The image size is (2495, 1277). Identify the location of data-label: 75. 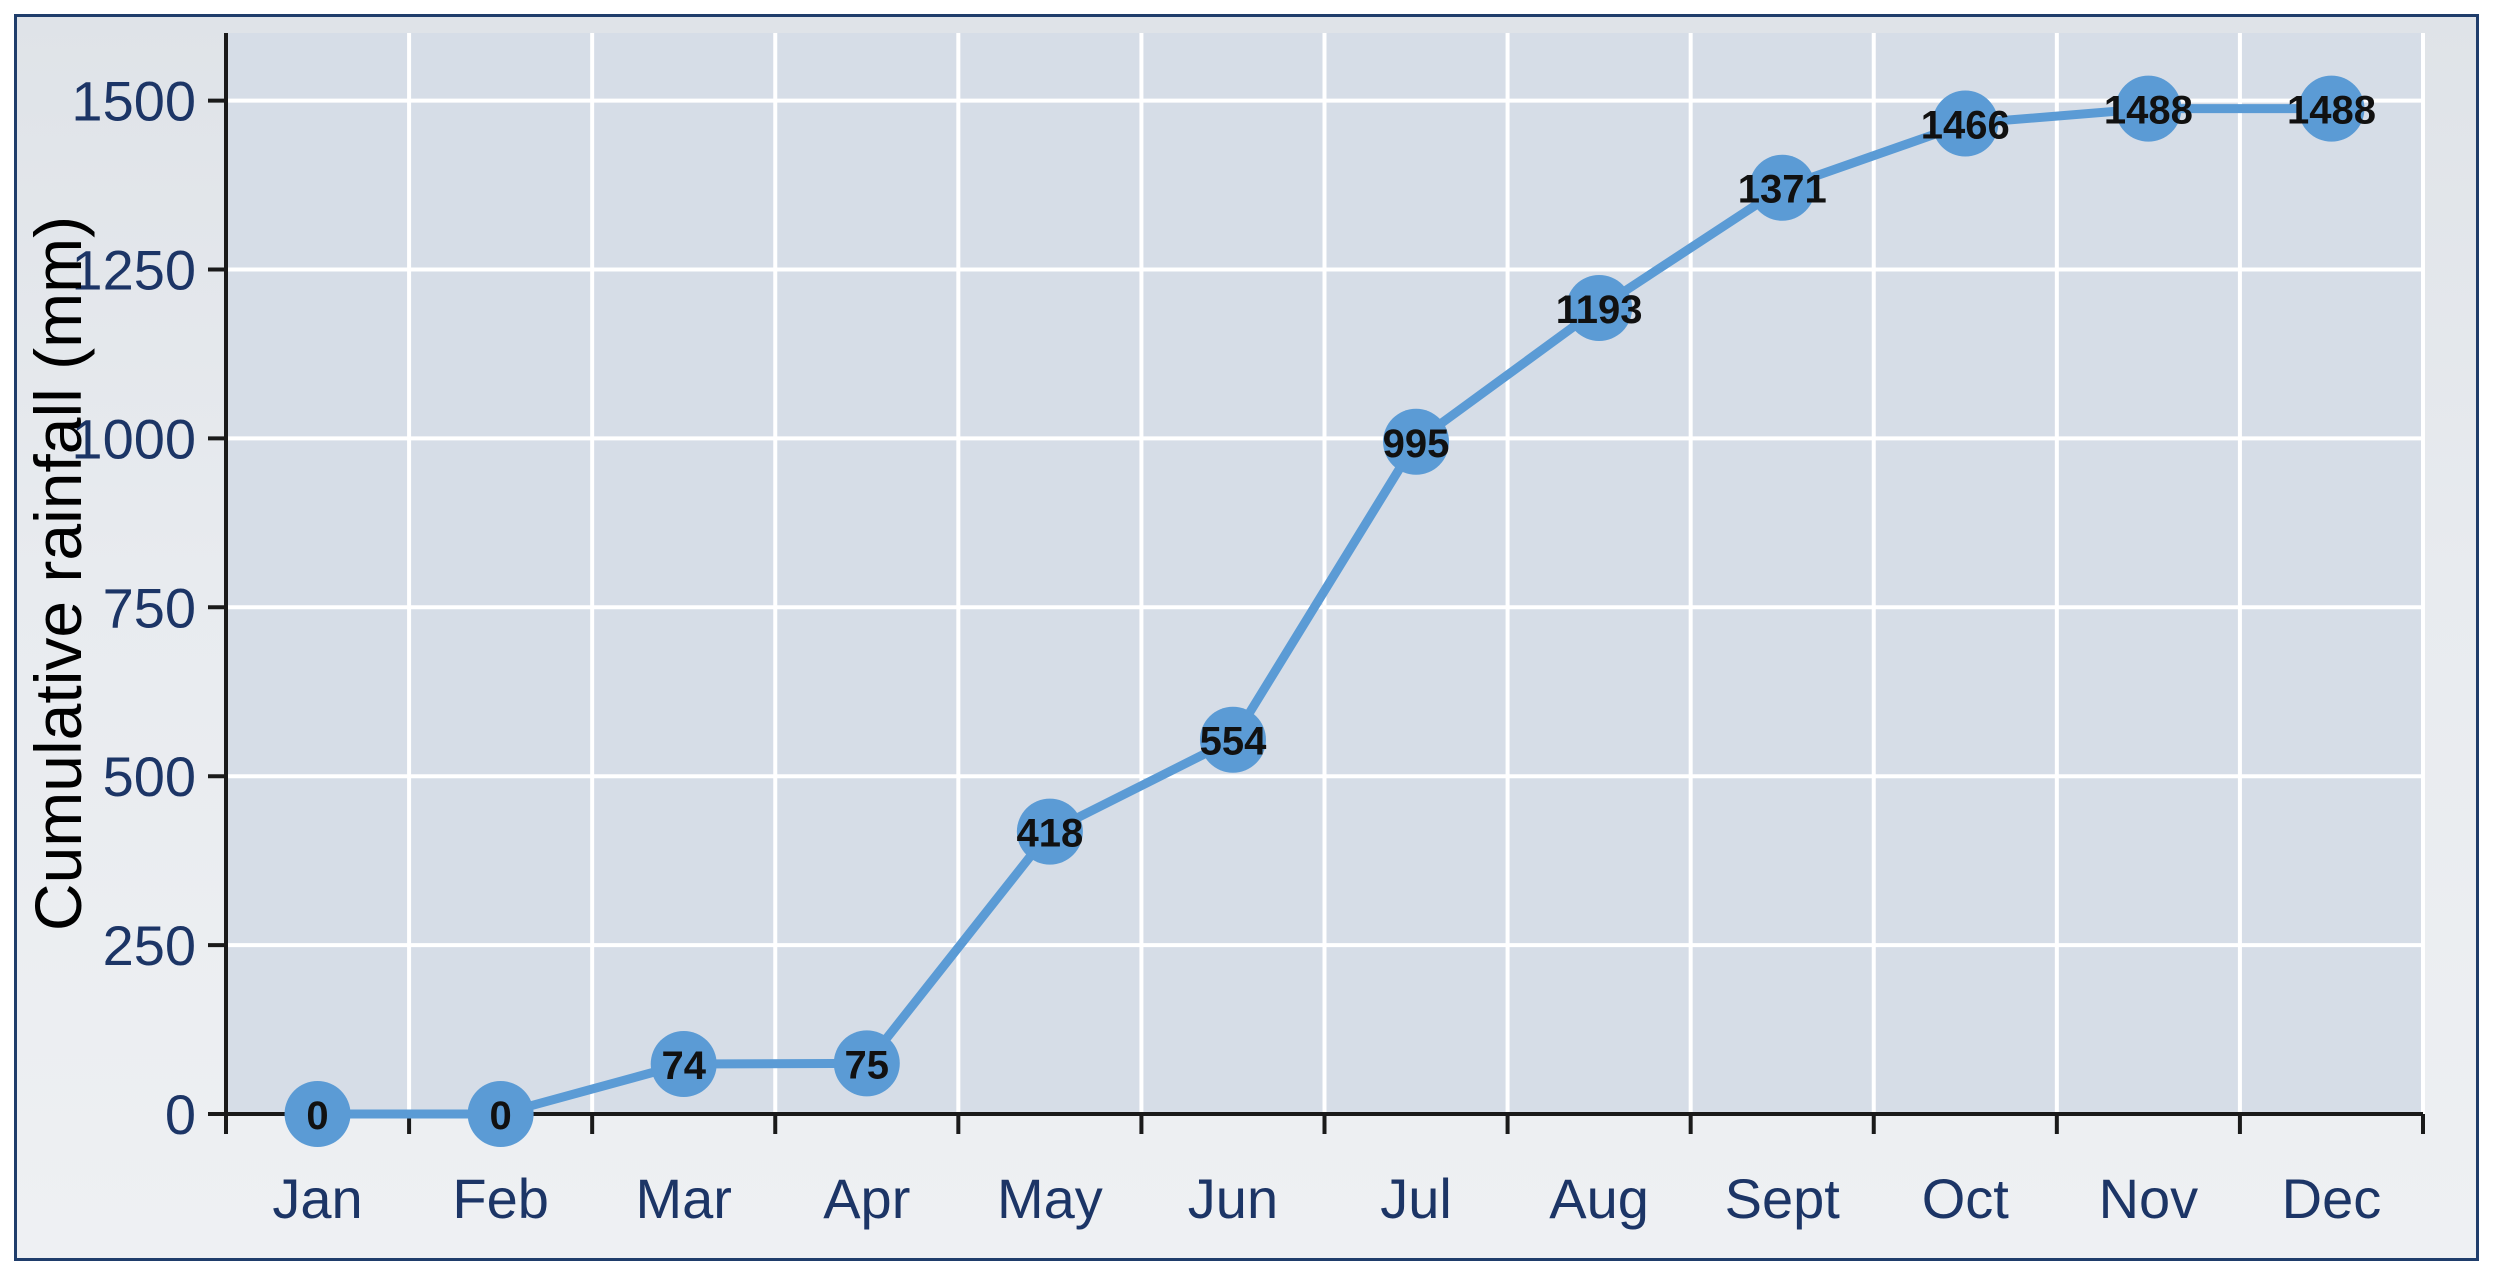
(867, 1065).